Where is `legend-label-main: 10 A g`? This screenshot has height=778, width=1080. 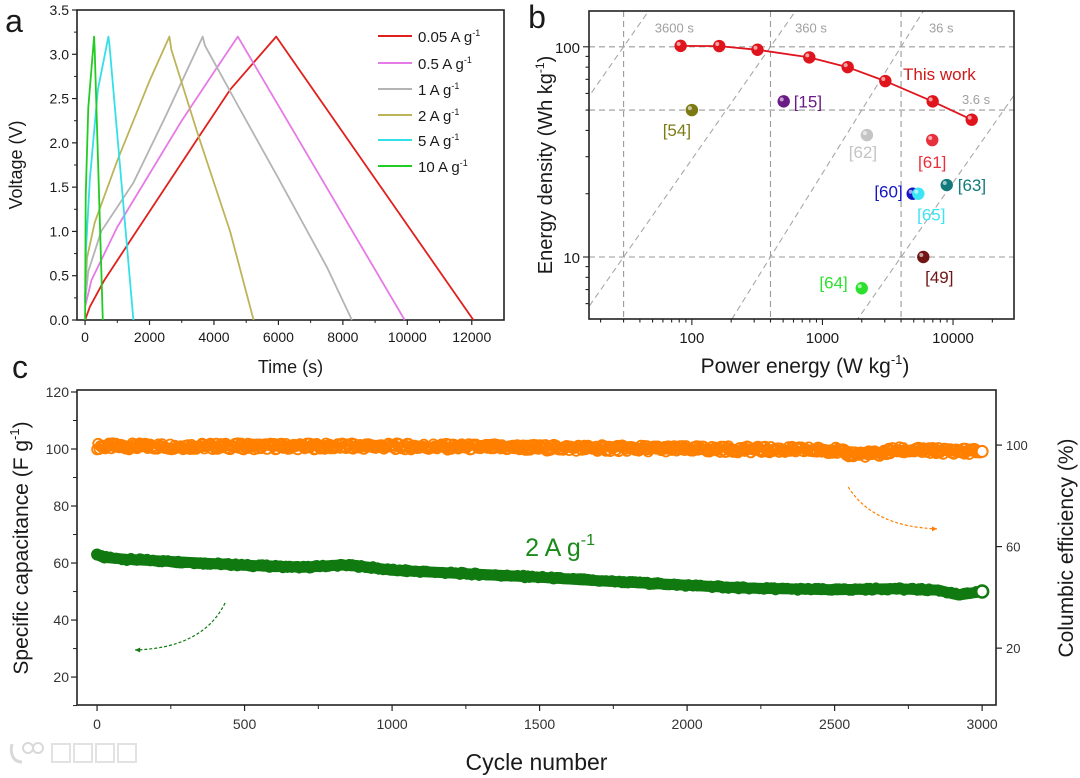 legend-label-main: 10 A g is located at coordinates (439, 167).